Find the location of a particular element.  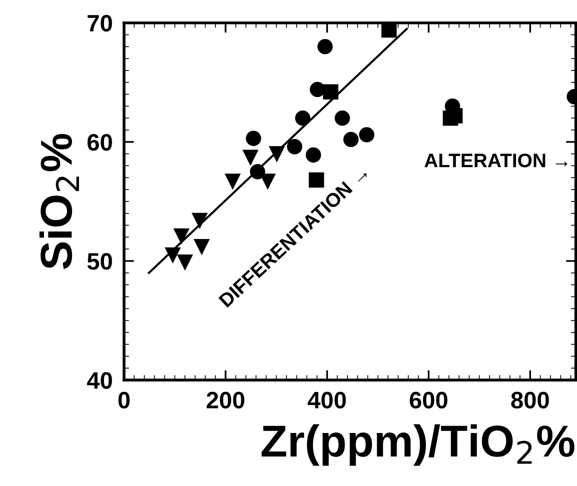

x-tick-label: 400 is located at coordinates (327, 400).